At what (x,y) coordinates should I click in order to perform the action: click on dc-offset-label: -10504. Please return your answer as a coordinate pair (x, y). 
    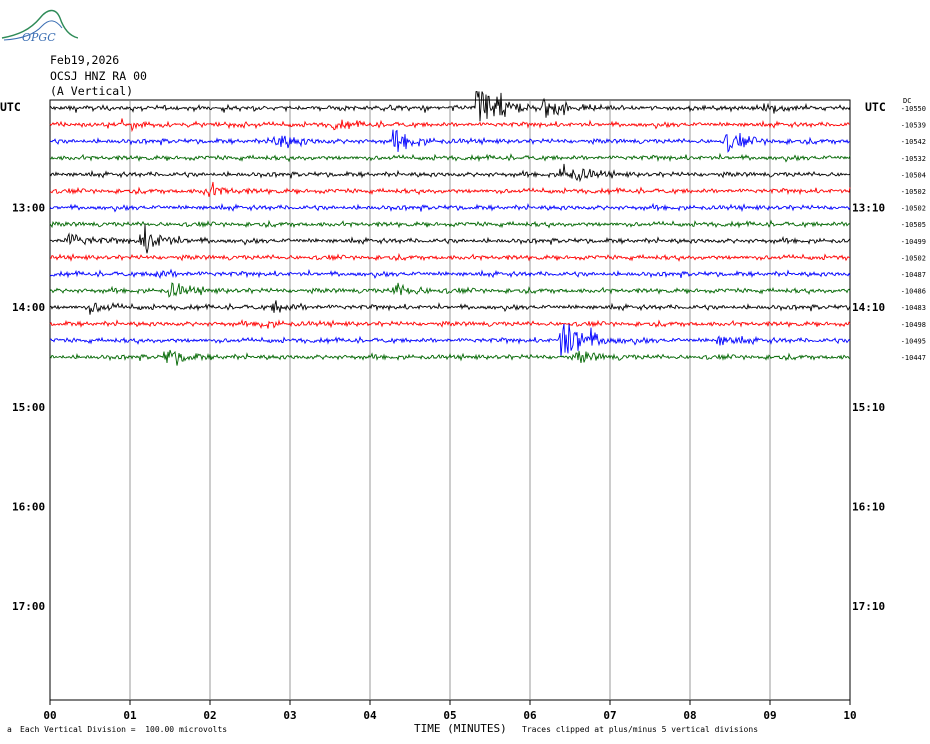
    Looking at the image, I should click on (913, 175).